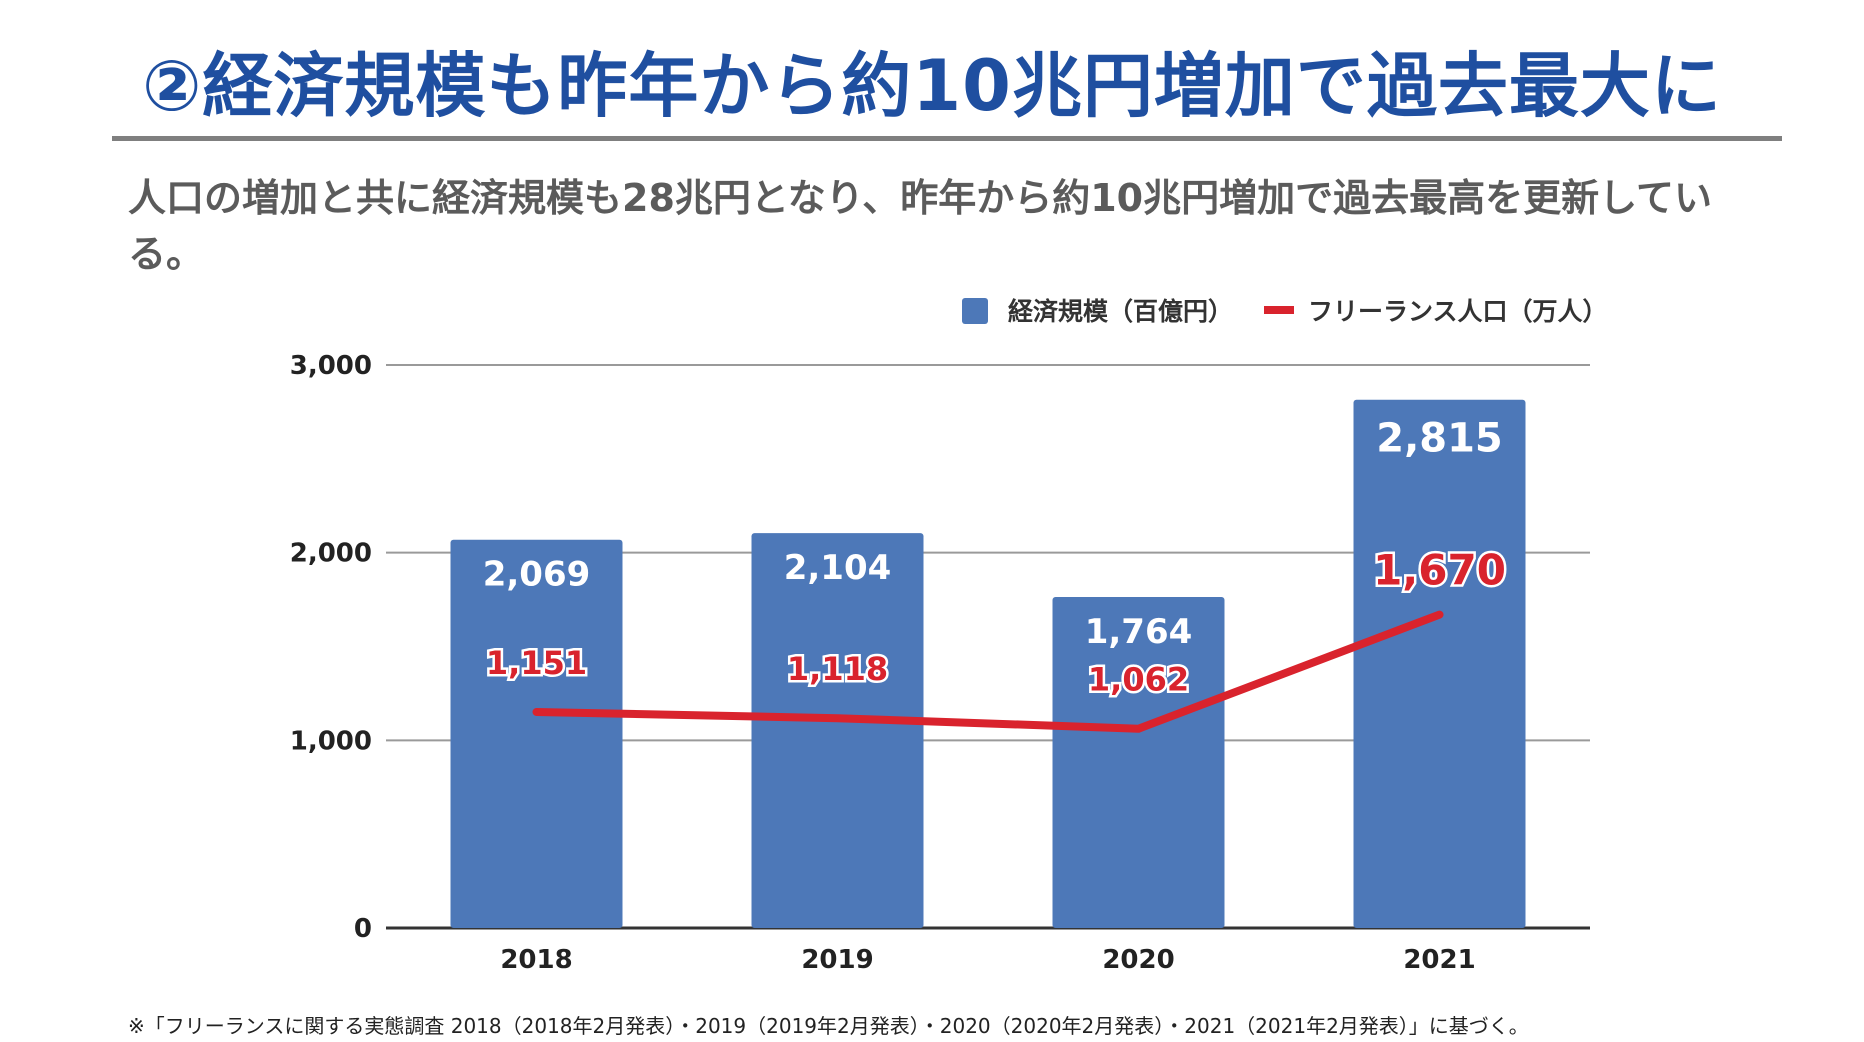  Describe the element at coordinates (838, 568) in the screenshot. I see `bar-value-label: 2,104` at that location.